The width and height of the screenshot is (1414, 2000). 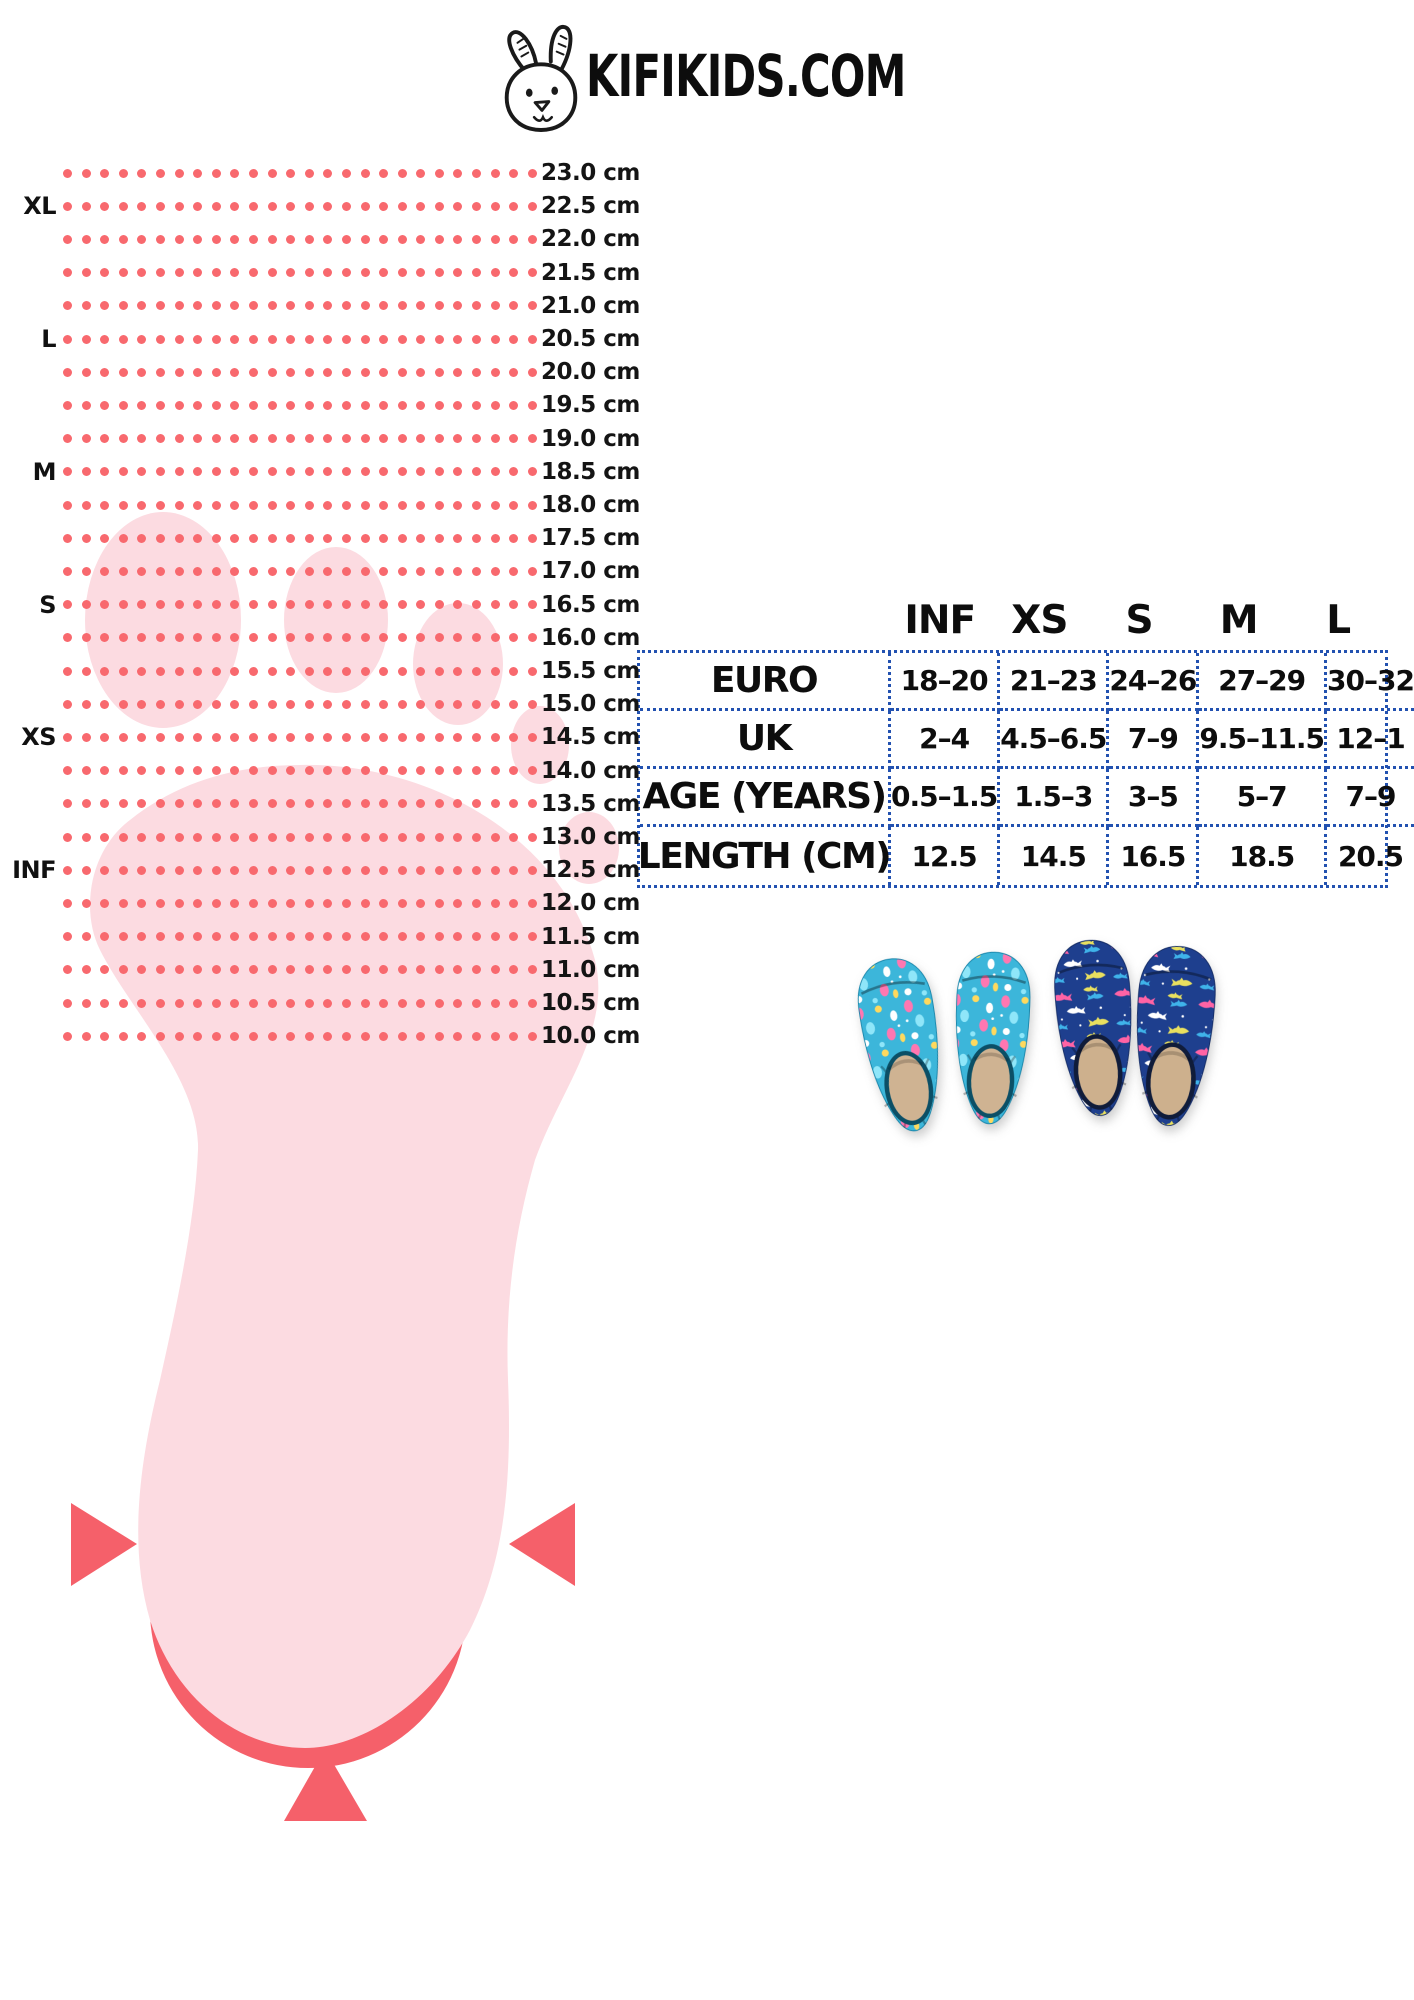 What do you see at coordinates (590, 637) in the screenshot?
I see `ruler-cm-label: 16.0 cm` at bounding box center [590, 637].